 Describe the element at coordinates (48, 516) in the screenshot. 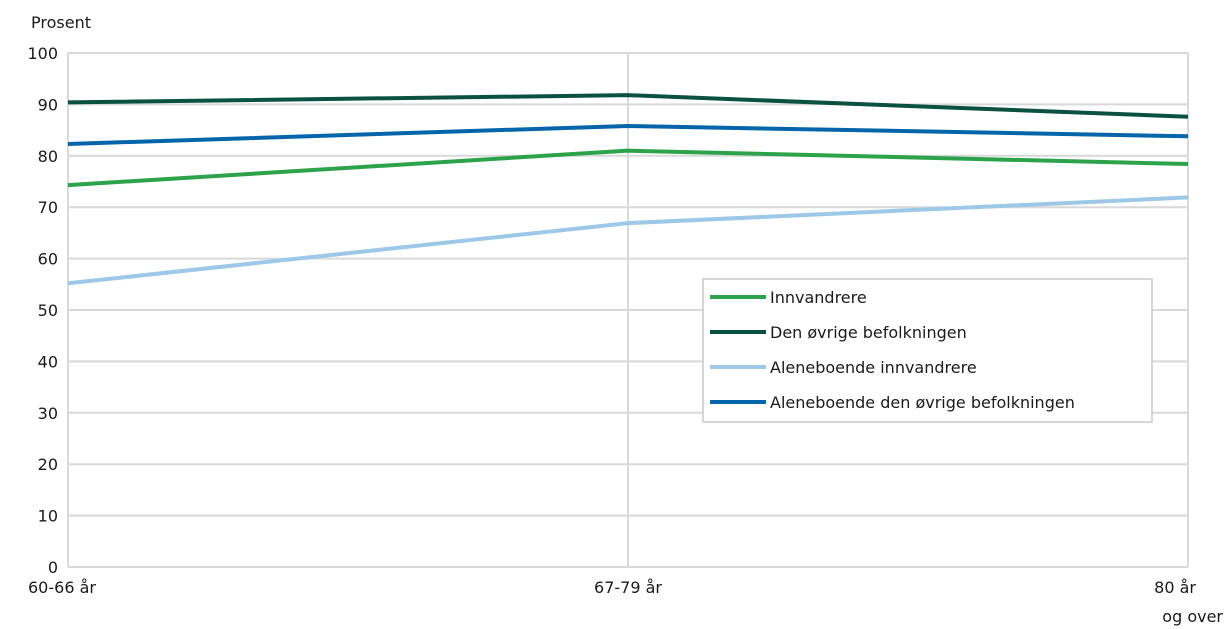

I see `y-tick-label: 10` at that location.